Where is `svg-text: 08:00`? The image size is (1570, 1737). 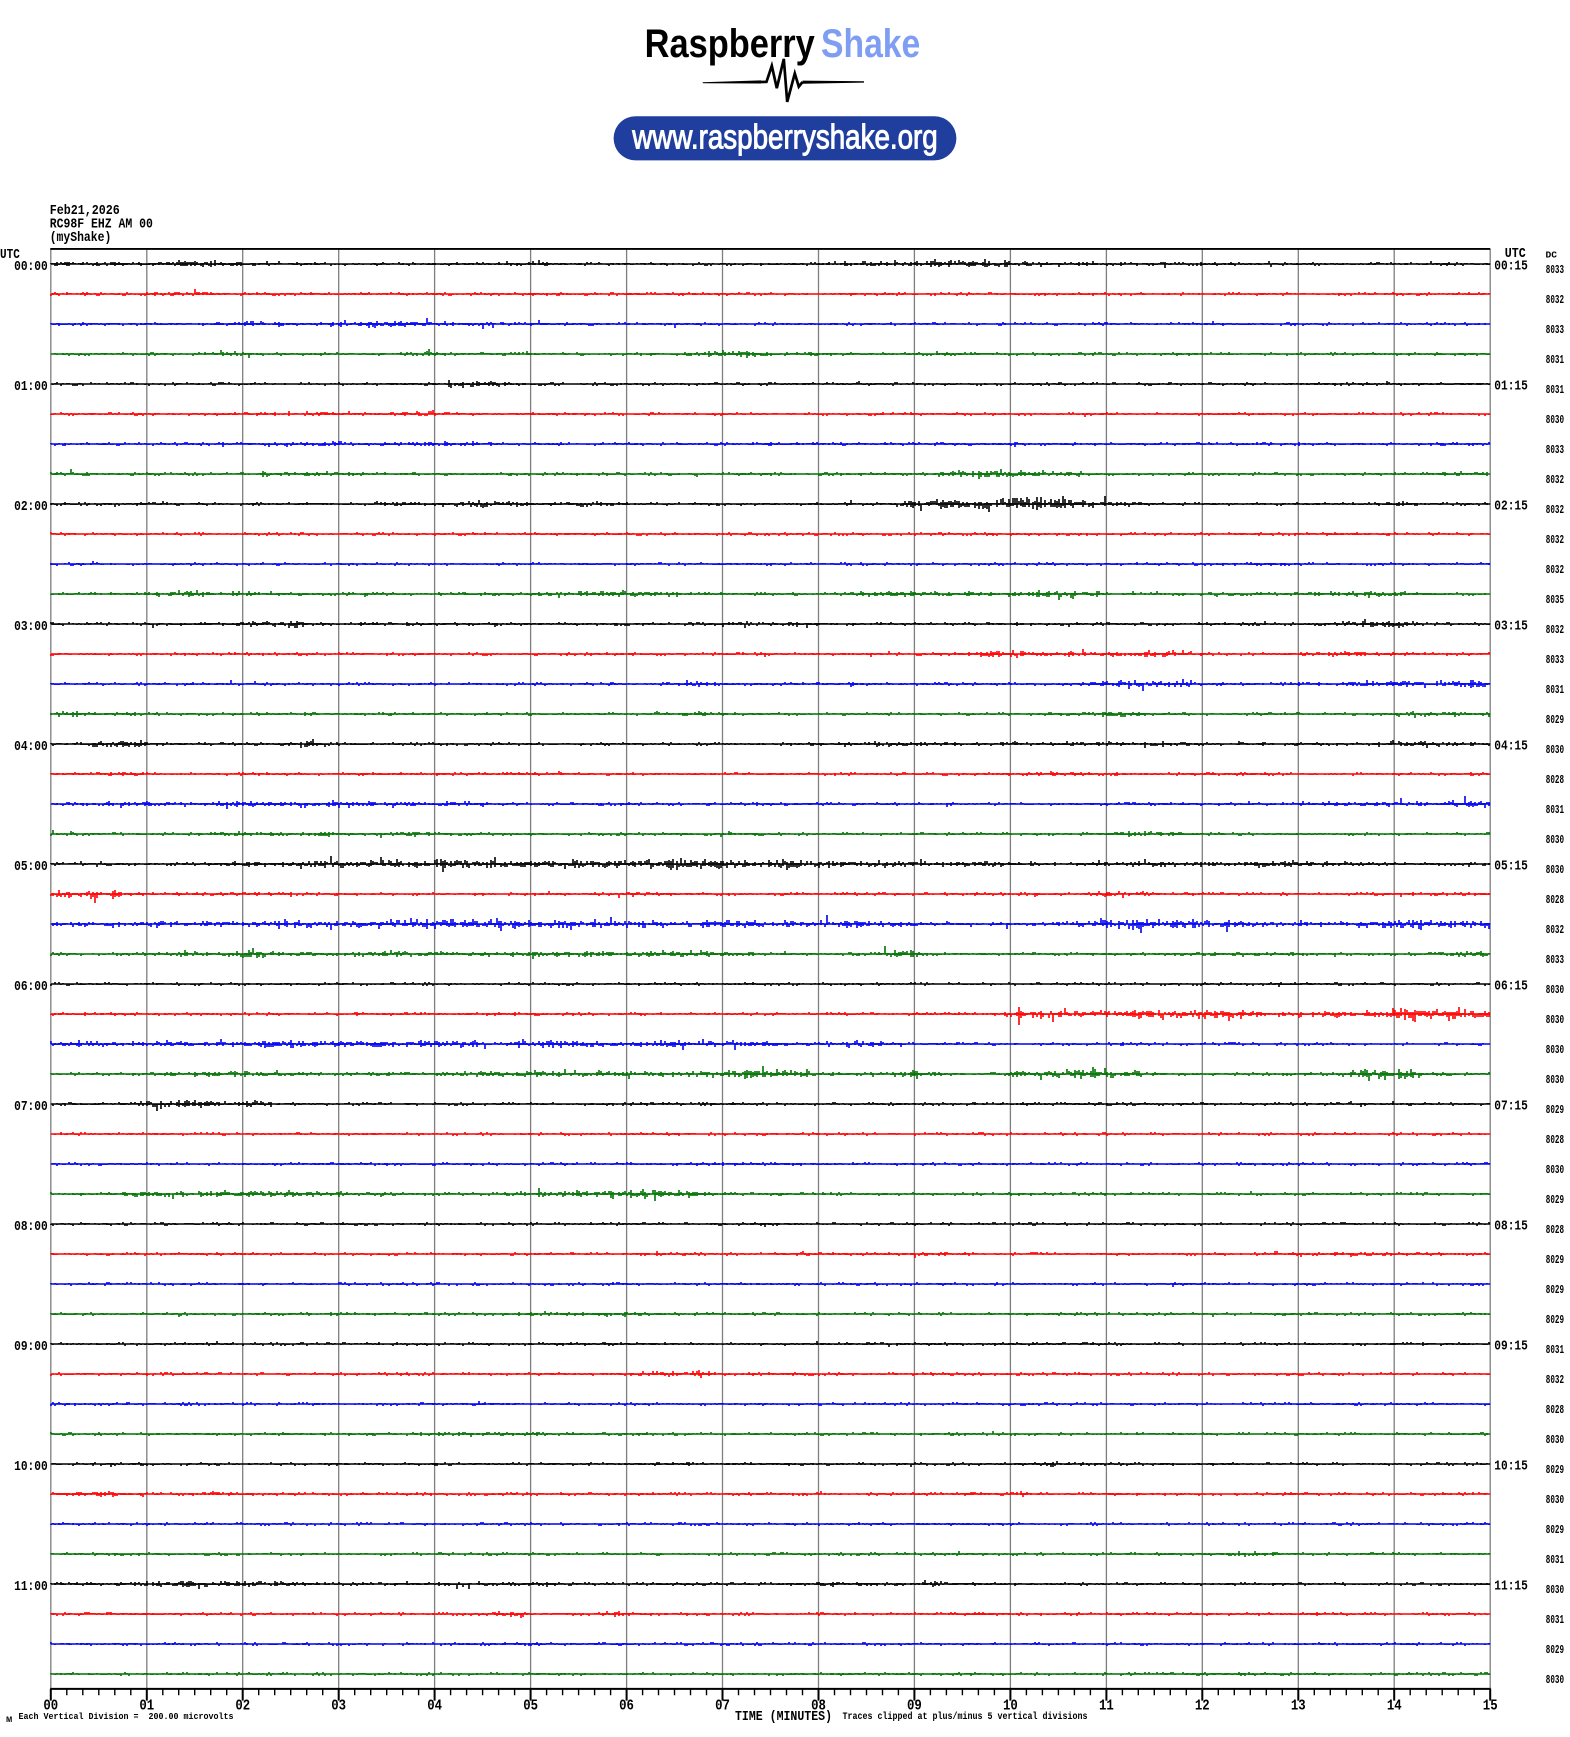
svg-text: 08:00 is located at coordinates (31, 1227).